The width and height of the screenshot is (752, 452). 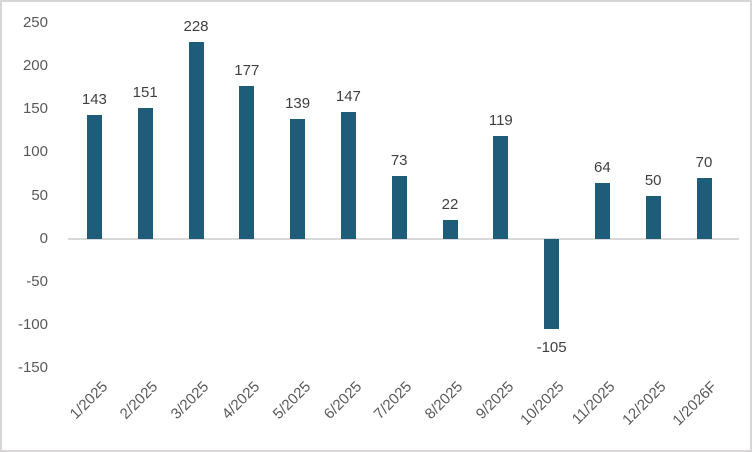 I want to click on y-tick-label: 50, so click(x=39, y=195).